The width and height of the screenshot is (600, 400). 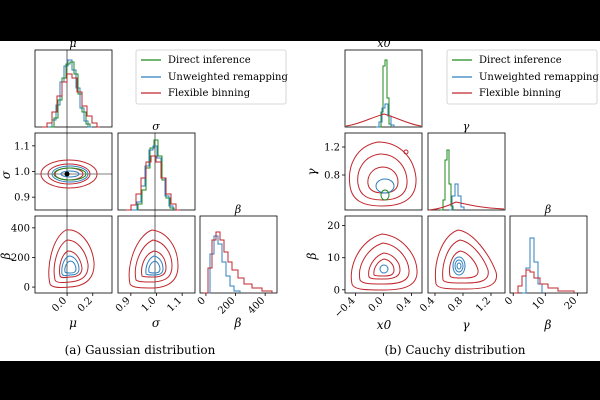 I want to click on beta-y-tick-label: 400, so click(x=20, y=228).